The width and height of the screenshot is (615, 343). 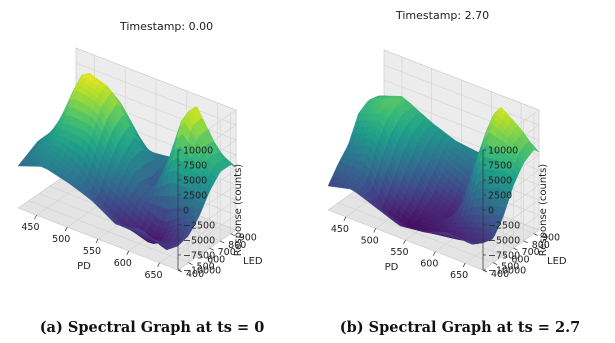 What do you see at coordinates (152, 327) in the screenshot?
I see `figure-caption: (a) Spectral Graph at ts = 0` at bounding box center [152, 327].